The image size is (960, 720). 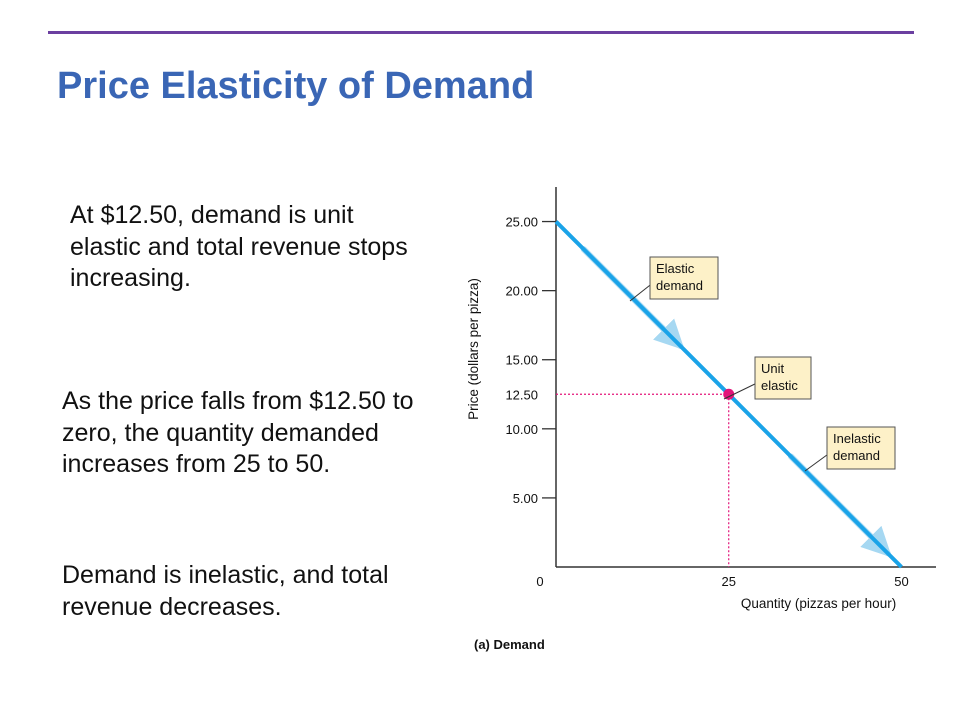 What do you see at coordinates (539, 581) in the screenshot?
I see `origin-label: 0` at bounding box center [539, 581].